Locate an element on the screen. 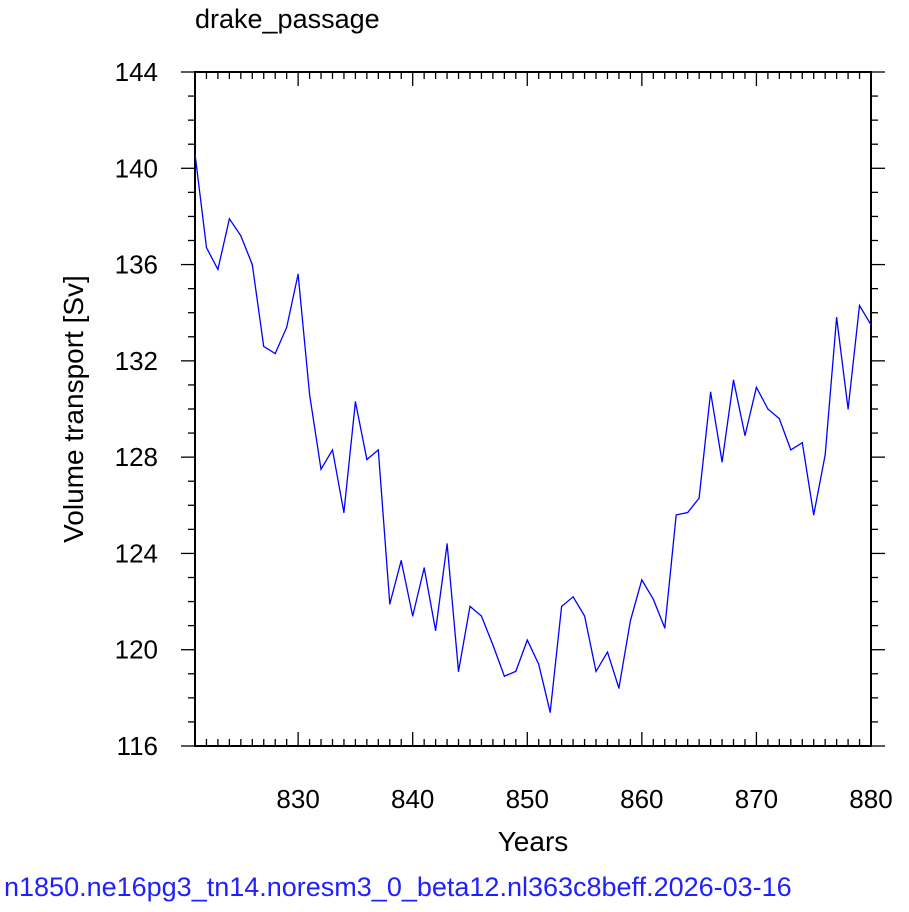 The image size is (909, 912). y-tick-label: 144 is located at coordinates (136, 72).